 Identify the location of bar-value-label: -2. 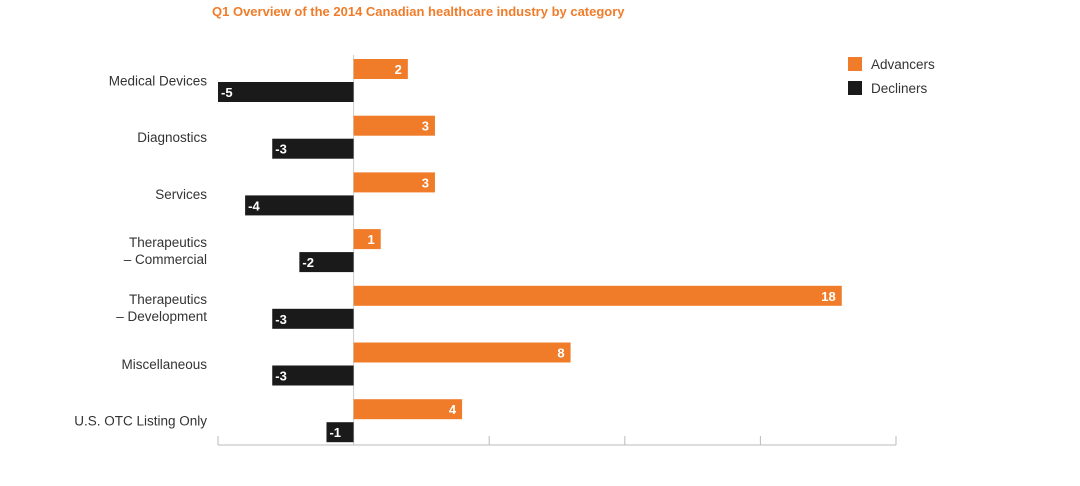
(308, 262).